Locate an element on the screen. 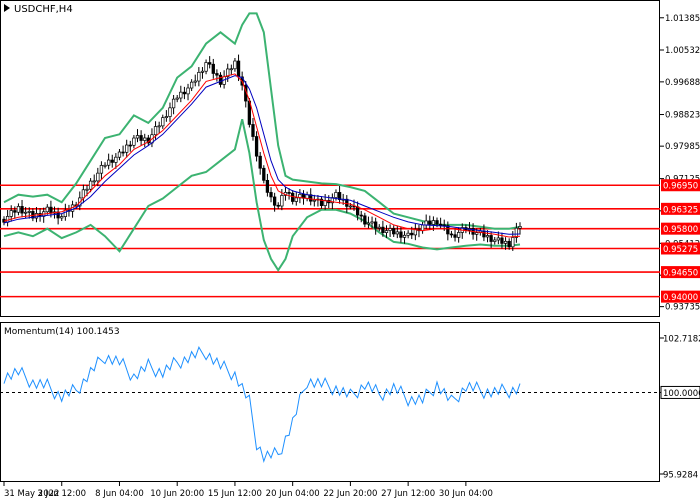  level-label-1: 0.96325 is located at coordinates (680, 210).